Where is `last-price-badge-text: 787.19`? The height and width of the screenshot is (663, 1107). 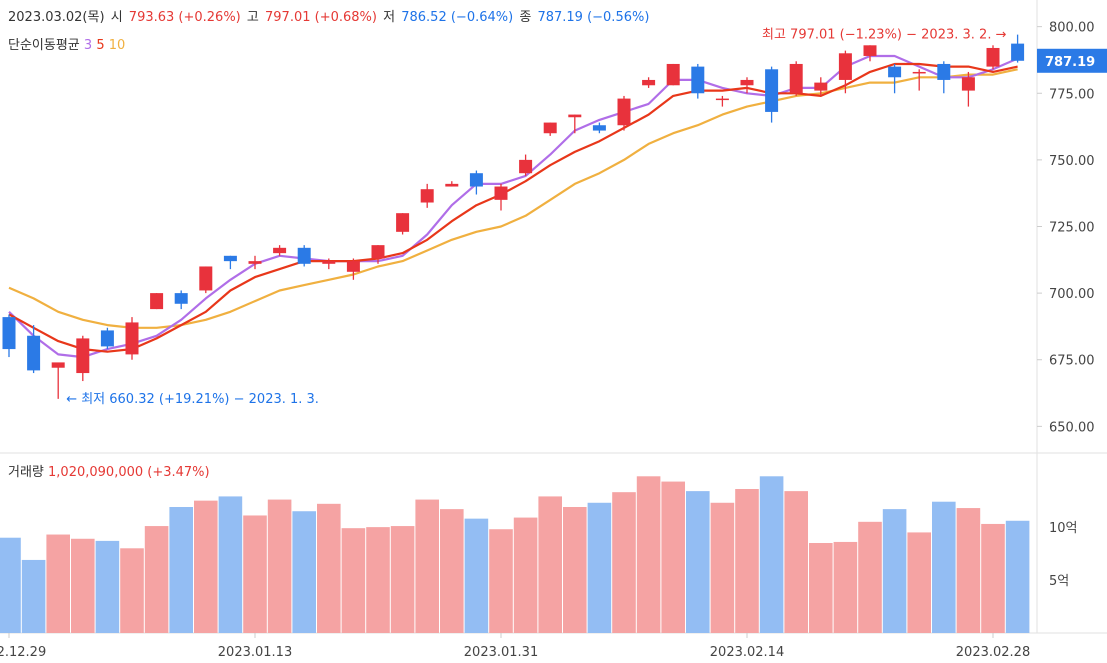 last-price-badge-text: 787.19 is located at coordinates (1070, 62).